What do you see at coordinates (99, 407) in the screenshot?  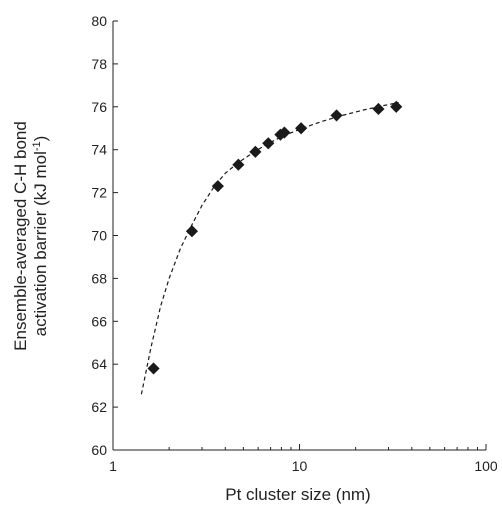 I see `y-tick-label: 62` at bounding box center [99, 407].